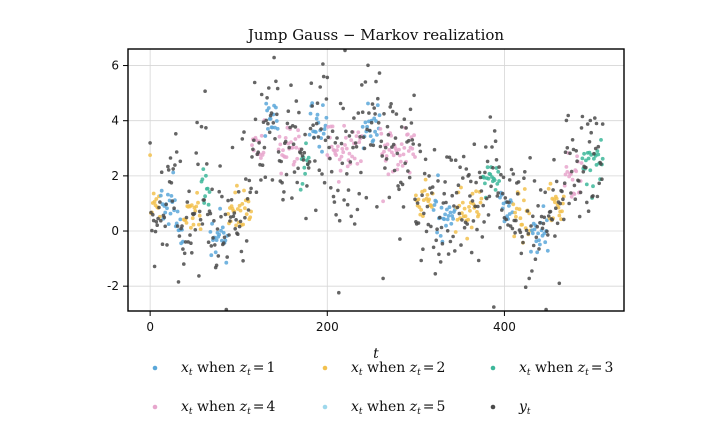 This screenshot has height=447, width=724. What do you see at coordinates (510, 408) in the screenshot?
I see `legend-item: yt` at bounding box center [510, 408].